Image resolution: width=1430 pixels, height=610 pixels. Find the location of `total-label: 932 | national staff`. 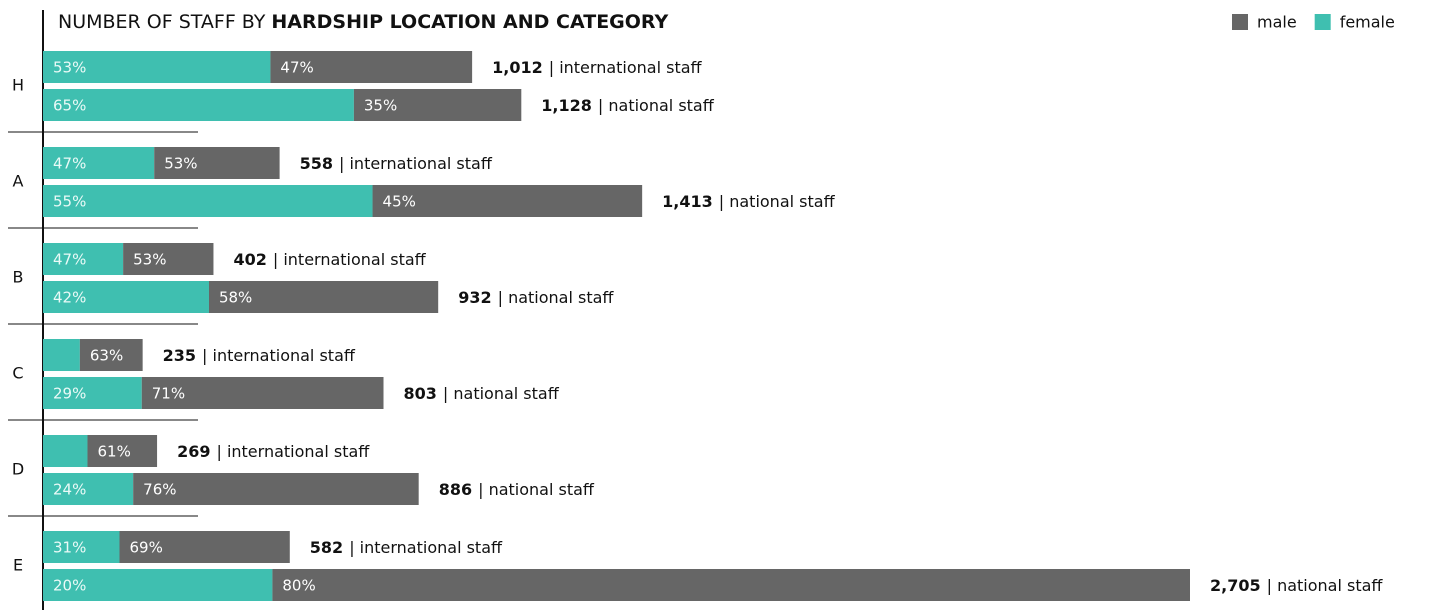

total-label: 932 | national staff is located at coordinates (536, 297).